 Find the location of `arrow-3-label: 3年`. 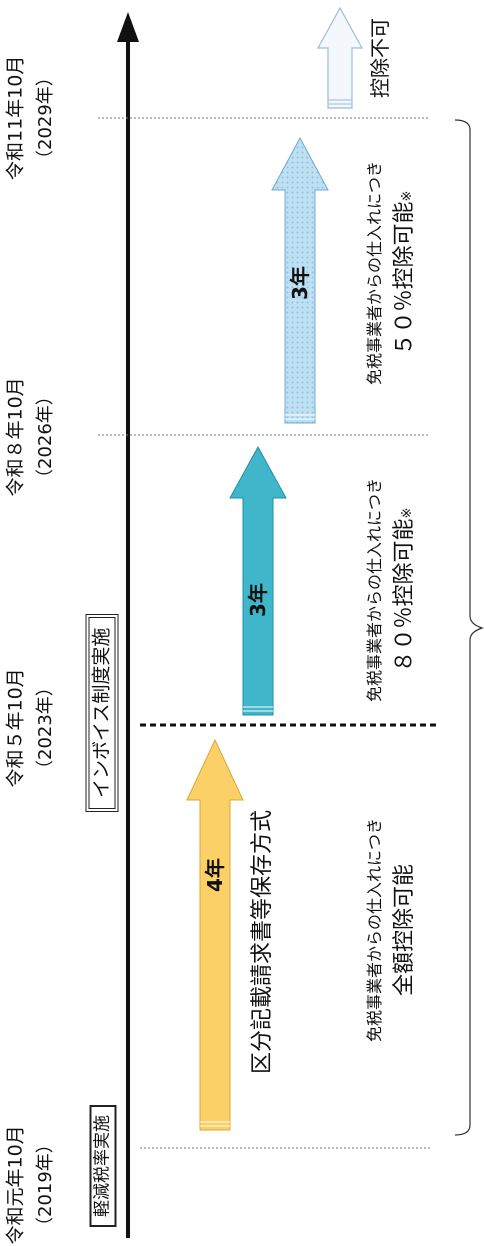

arrow-3-label: 3年 is located at coordinates (300, 283).